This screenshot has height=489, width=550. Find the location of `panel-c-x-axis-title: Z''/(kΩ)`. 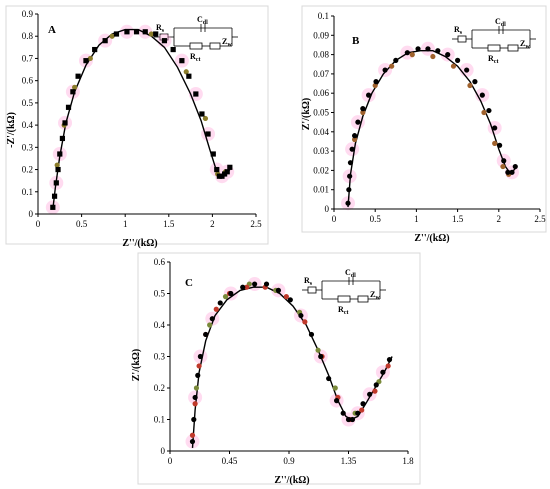

panel-c-x-axis-title: Z''/(kΩ) is located at coordinates (291, 480).